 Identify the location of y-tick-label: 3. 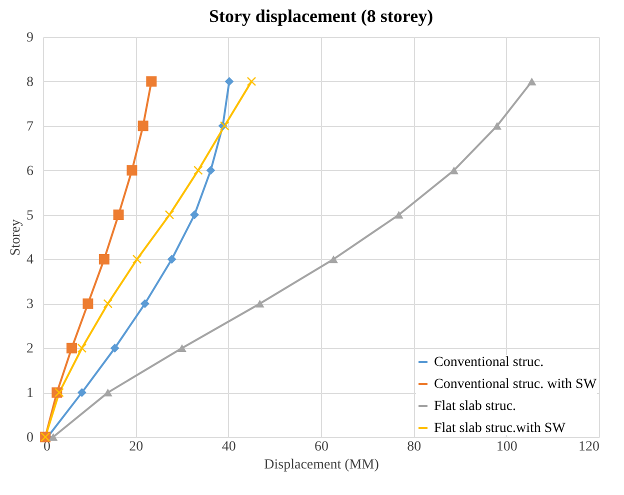
(30, 304).